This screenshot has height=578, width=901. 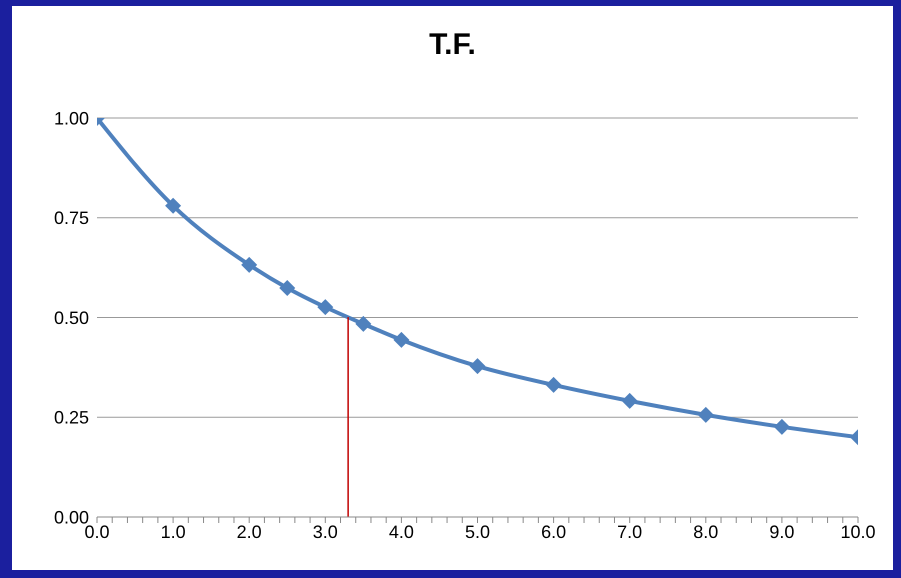 What do you see at coordinates (71, 218) in the screenshot?
I see `y-tick-label: 0.75` at bounding box center [71, 218].